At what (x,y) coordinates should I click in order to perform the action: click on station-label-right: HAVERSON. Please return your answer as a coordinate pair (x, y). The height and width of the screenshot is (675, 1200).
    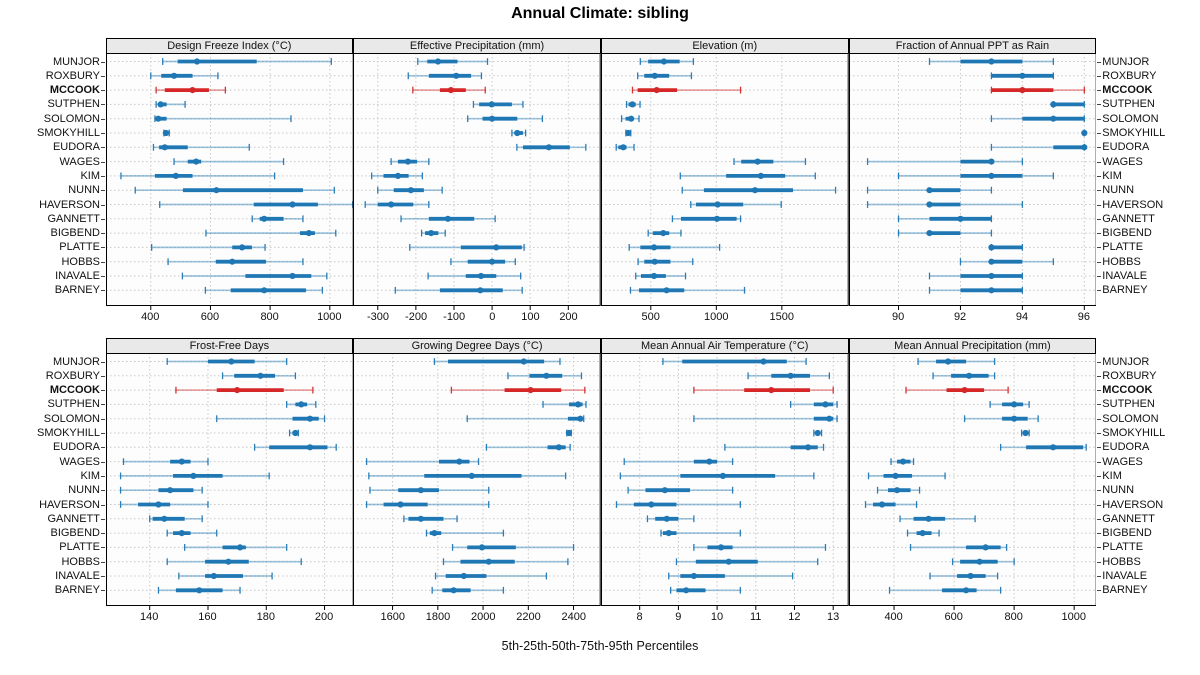
    Looking at the image, I should click on (1133, 504).